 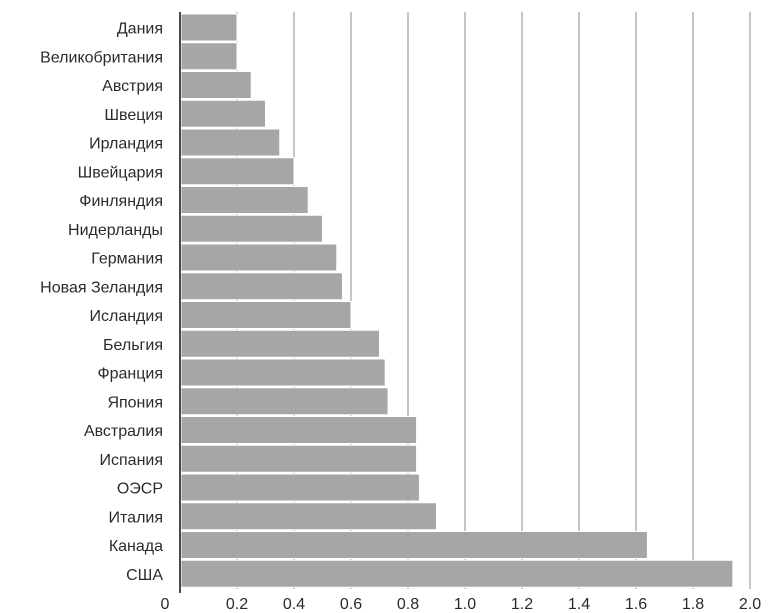 What do you see at coordinates (123, 431) in the screenshot?
I see `category-label: Австралия` at bounding box center [123, 431].